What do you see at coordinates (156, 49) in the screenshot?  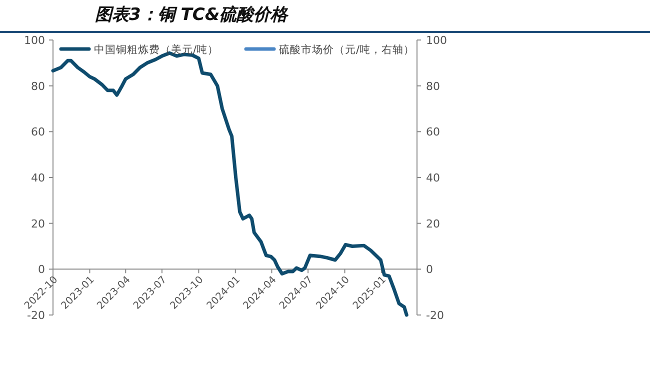 I see `legend-label: 中国铜粗炼费（美元/吨）` at bounding box center [156, 49].